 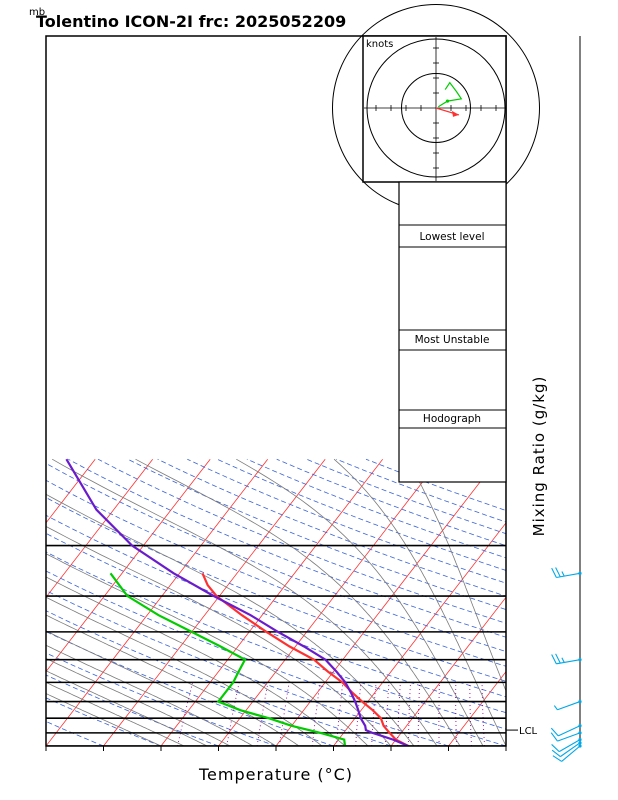 I want to click on indices-frame, so click(x=452, y=332).